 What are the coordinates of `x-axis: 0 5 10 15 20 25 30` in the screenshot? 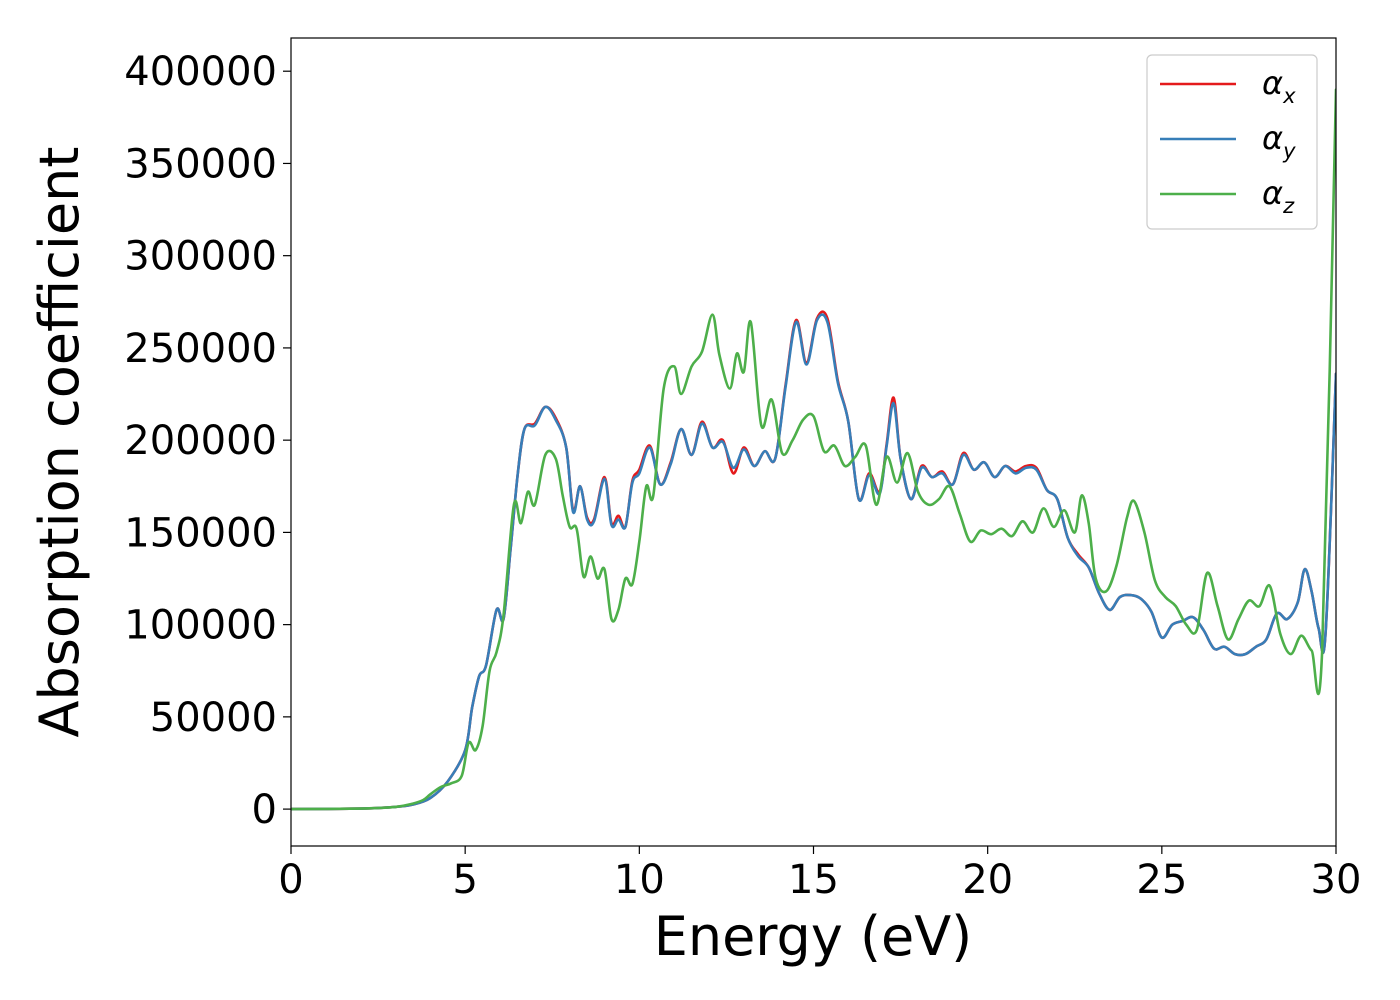 It's located at (819, 874).